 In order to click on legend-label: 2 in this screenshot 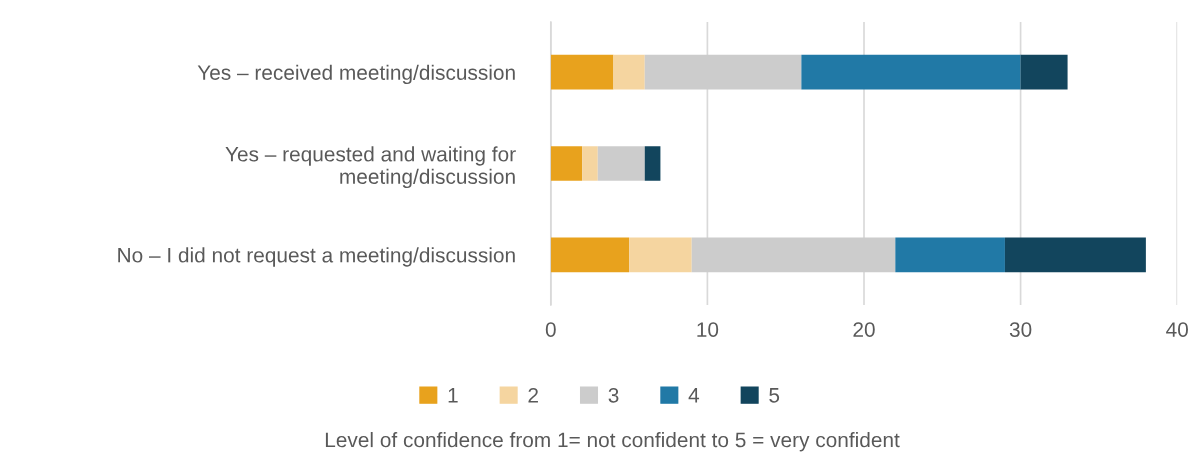, I will do `click(533, 395)`.